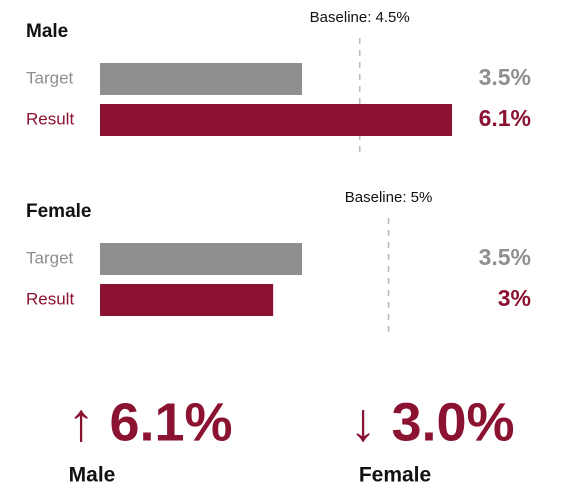  I want to click on value-label: 6.1%, so click(505, 118).